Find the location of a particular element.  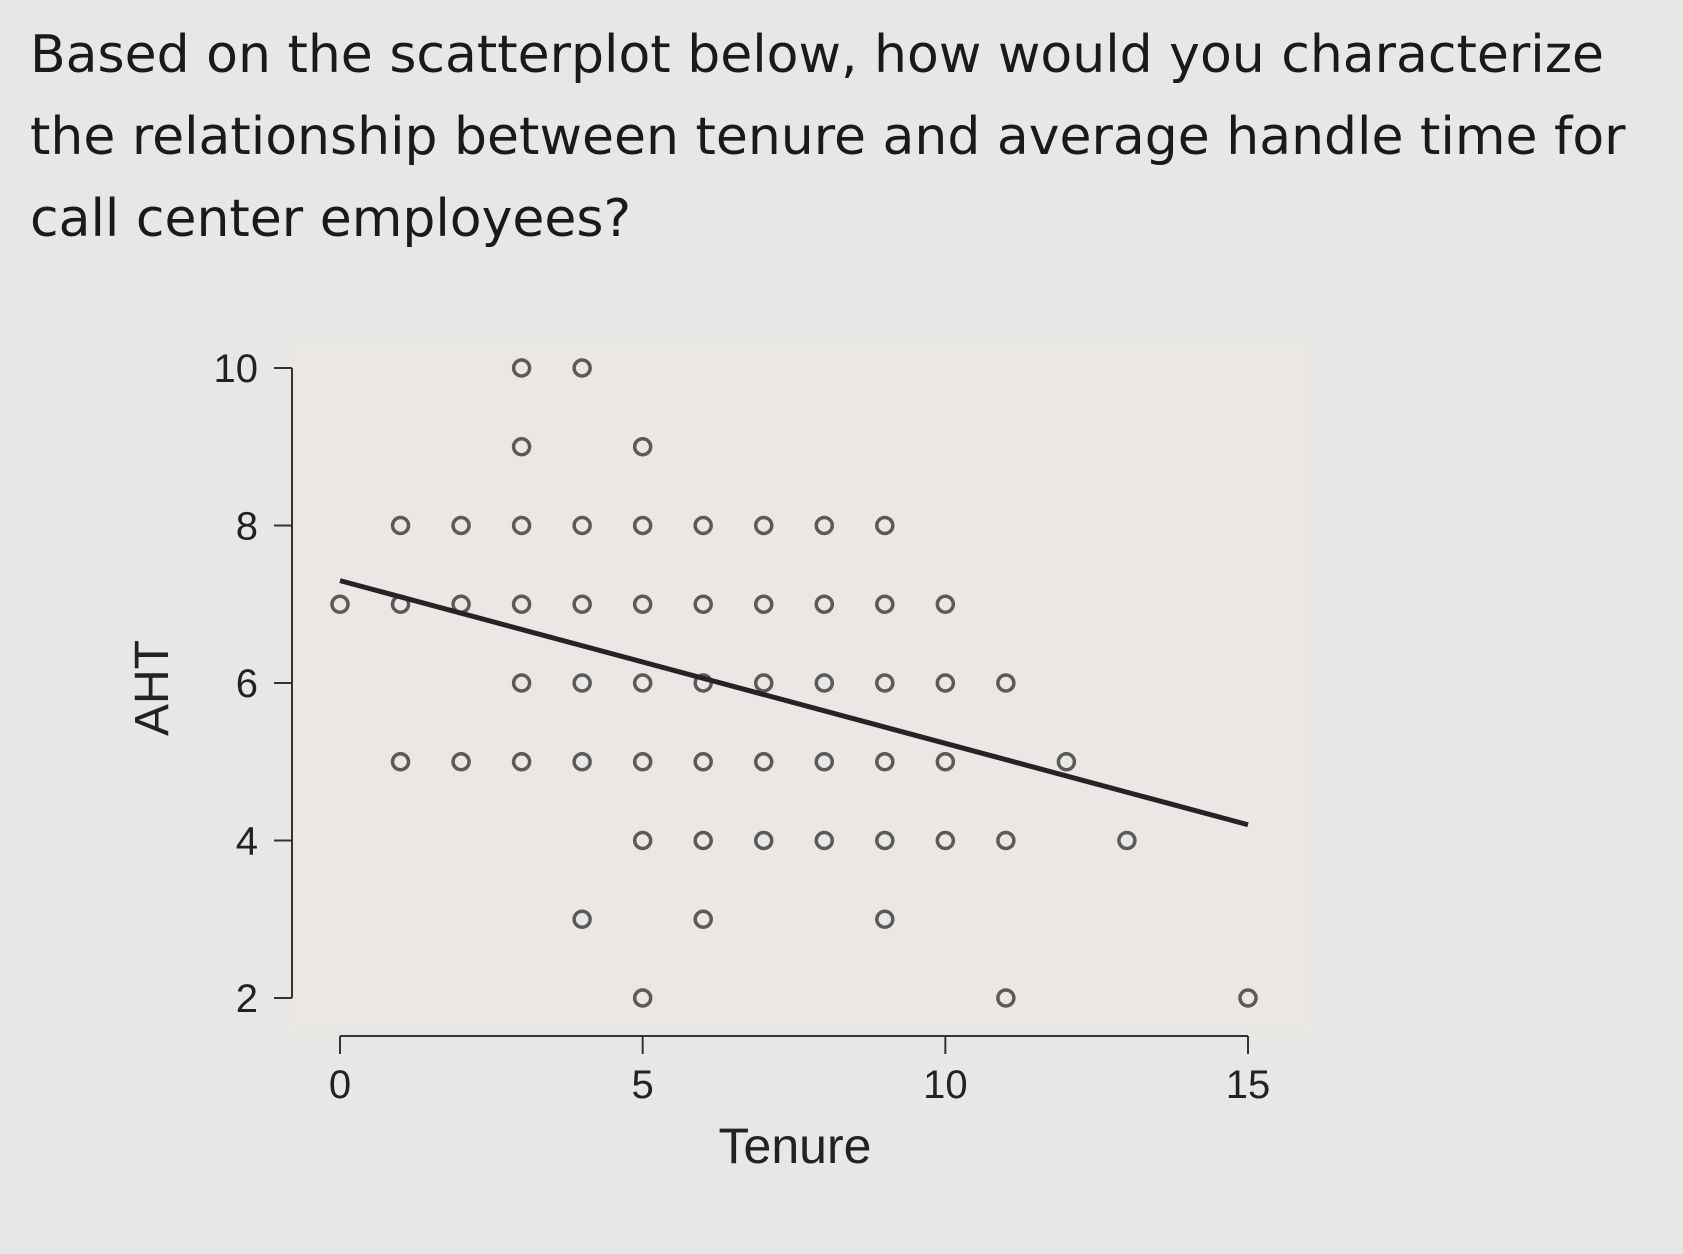

x-tick-label: 10 is located at coordinates (945, 1085).